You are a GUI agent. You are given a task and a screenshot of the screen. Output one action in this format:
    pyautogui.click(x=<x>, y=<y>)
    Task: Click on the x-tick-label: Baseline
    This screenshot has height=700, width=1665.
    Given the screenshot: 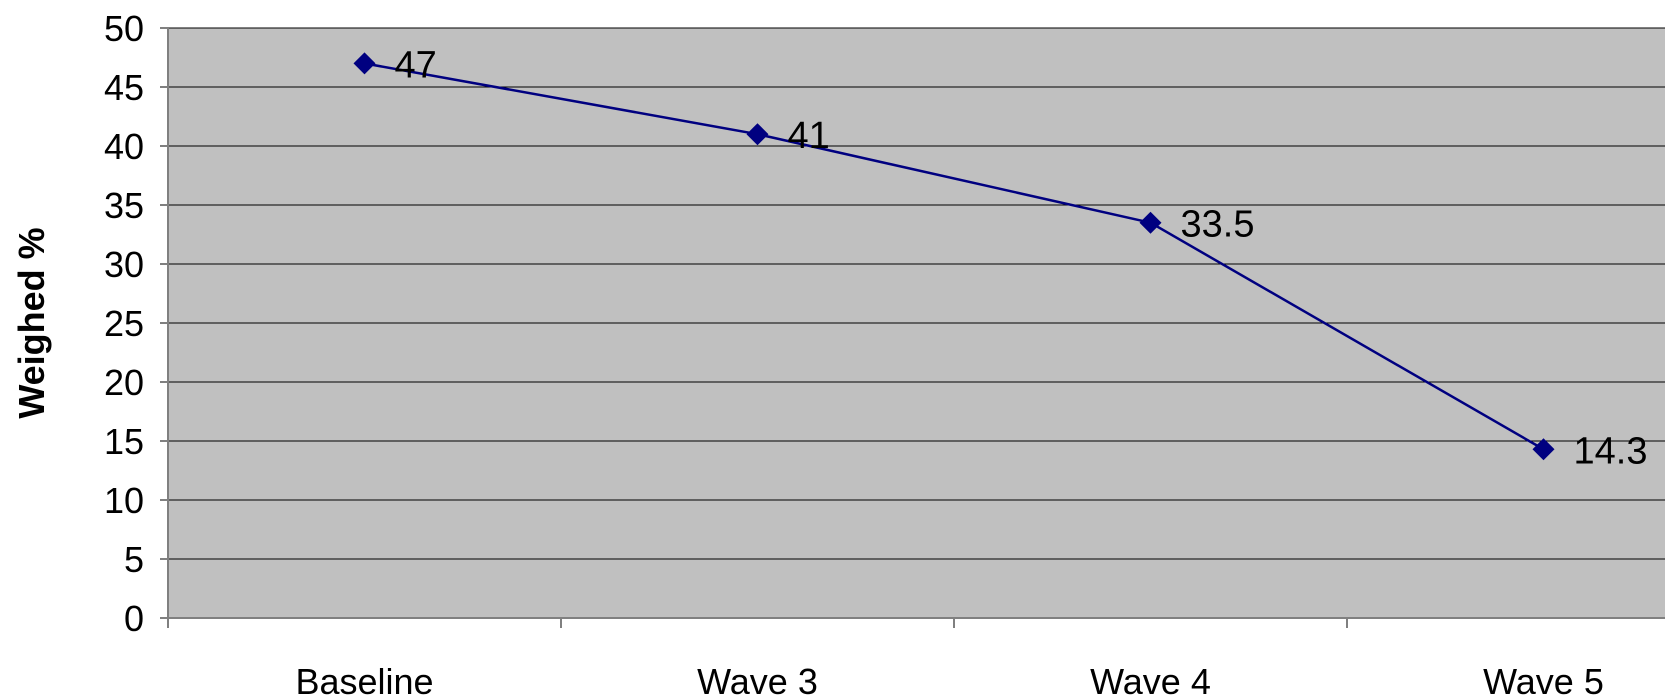 What is the action you would take?
    pyautogui.click(x=364, y=680)
    